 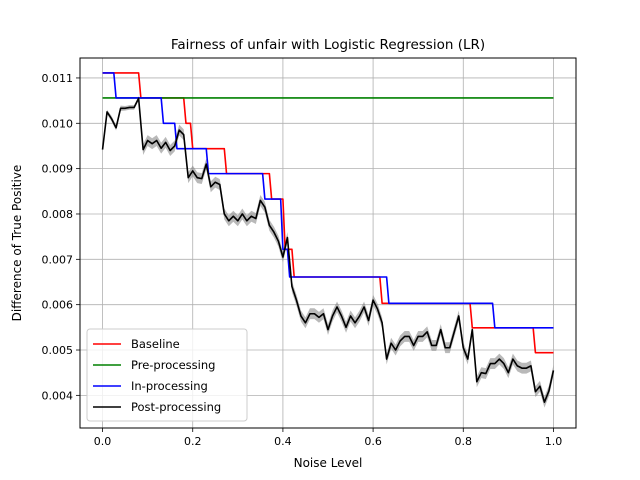 I want to click on y-tick-label: 0.004, so click(x=58, y=395).